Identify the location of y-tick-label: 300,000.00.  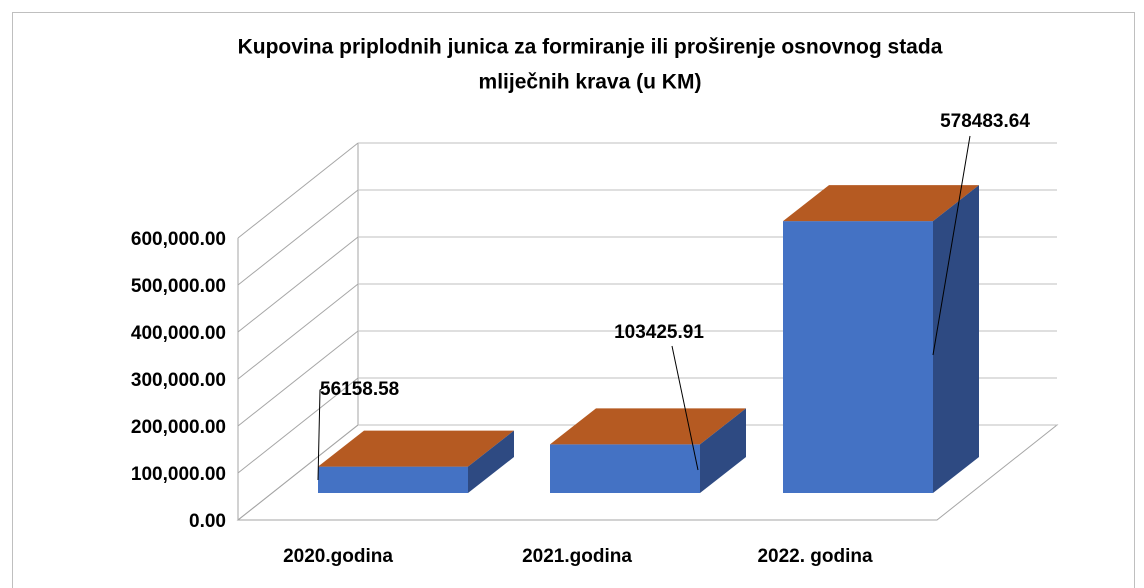
(178, 380).